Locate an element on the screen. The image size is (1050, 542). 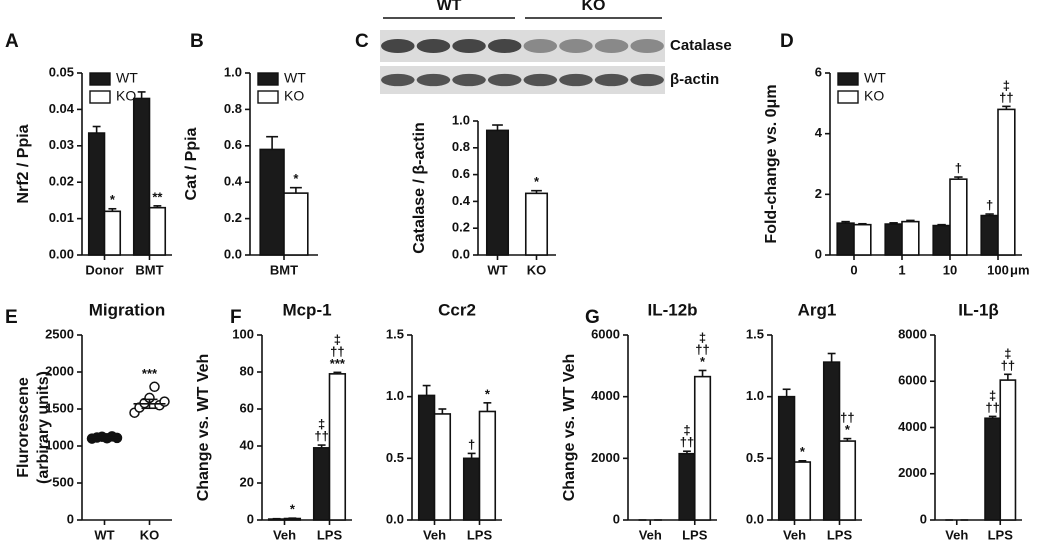
x-tick-label: KO is located at coordinates (150, 534).